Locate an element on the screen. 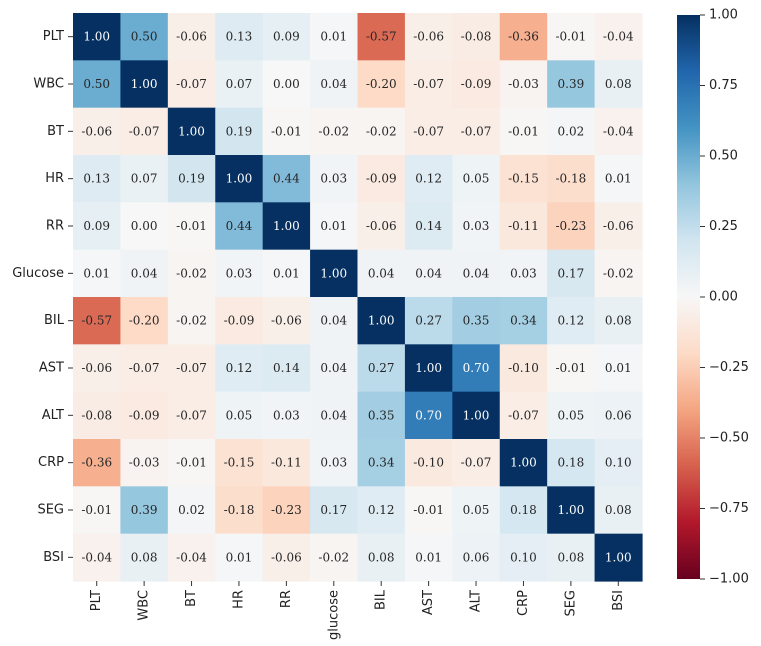  cell-value-label: -0.20 is located at coordinates (381, 84).